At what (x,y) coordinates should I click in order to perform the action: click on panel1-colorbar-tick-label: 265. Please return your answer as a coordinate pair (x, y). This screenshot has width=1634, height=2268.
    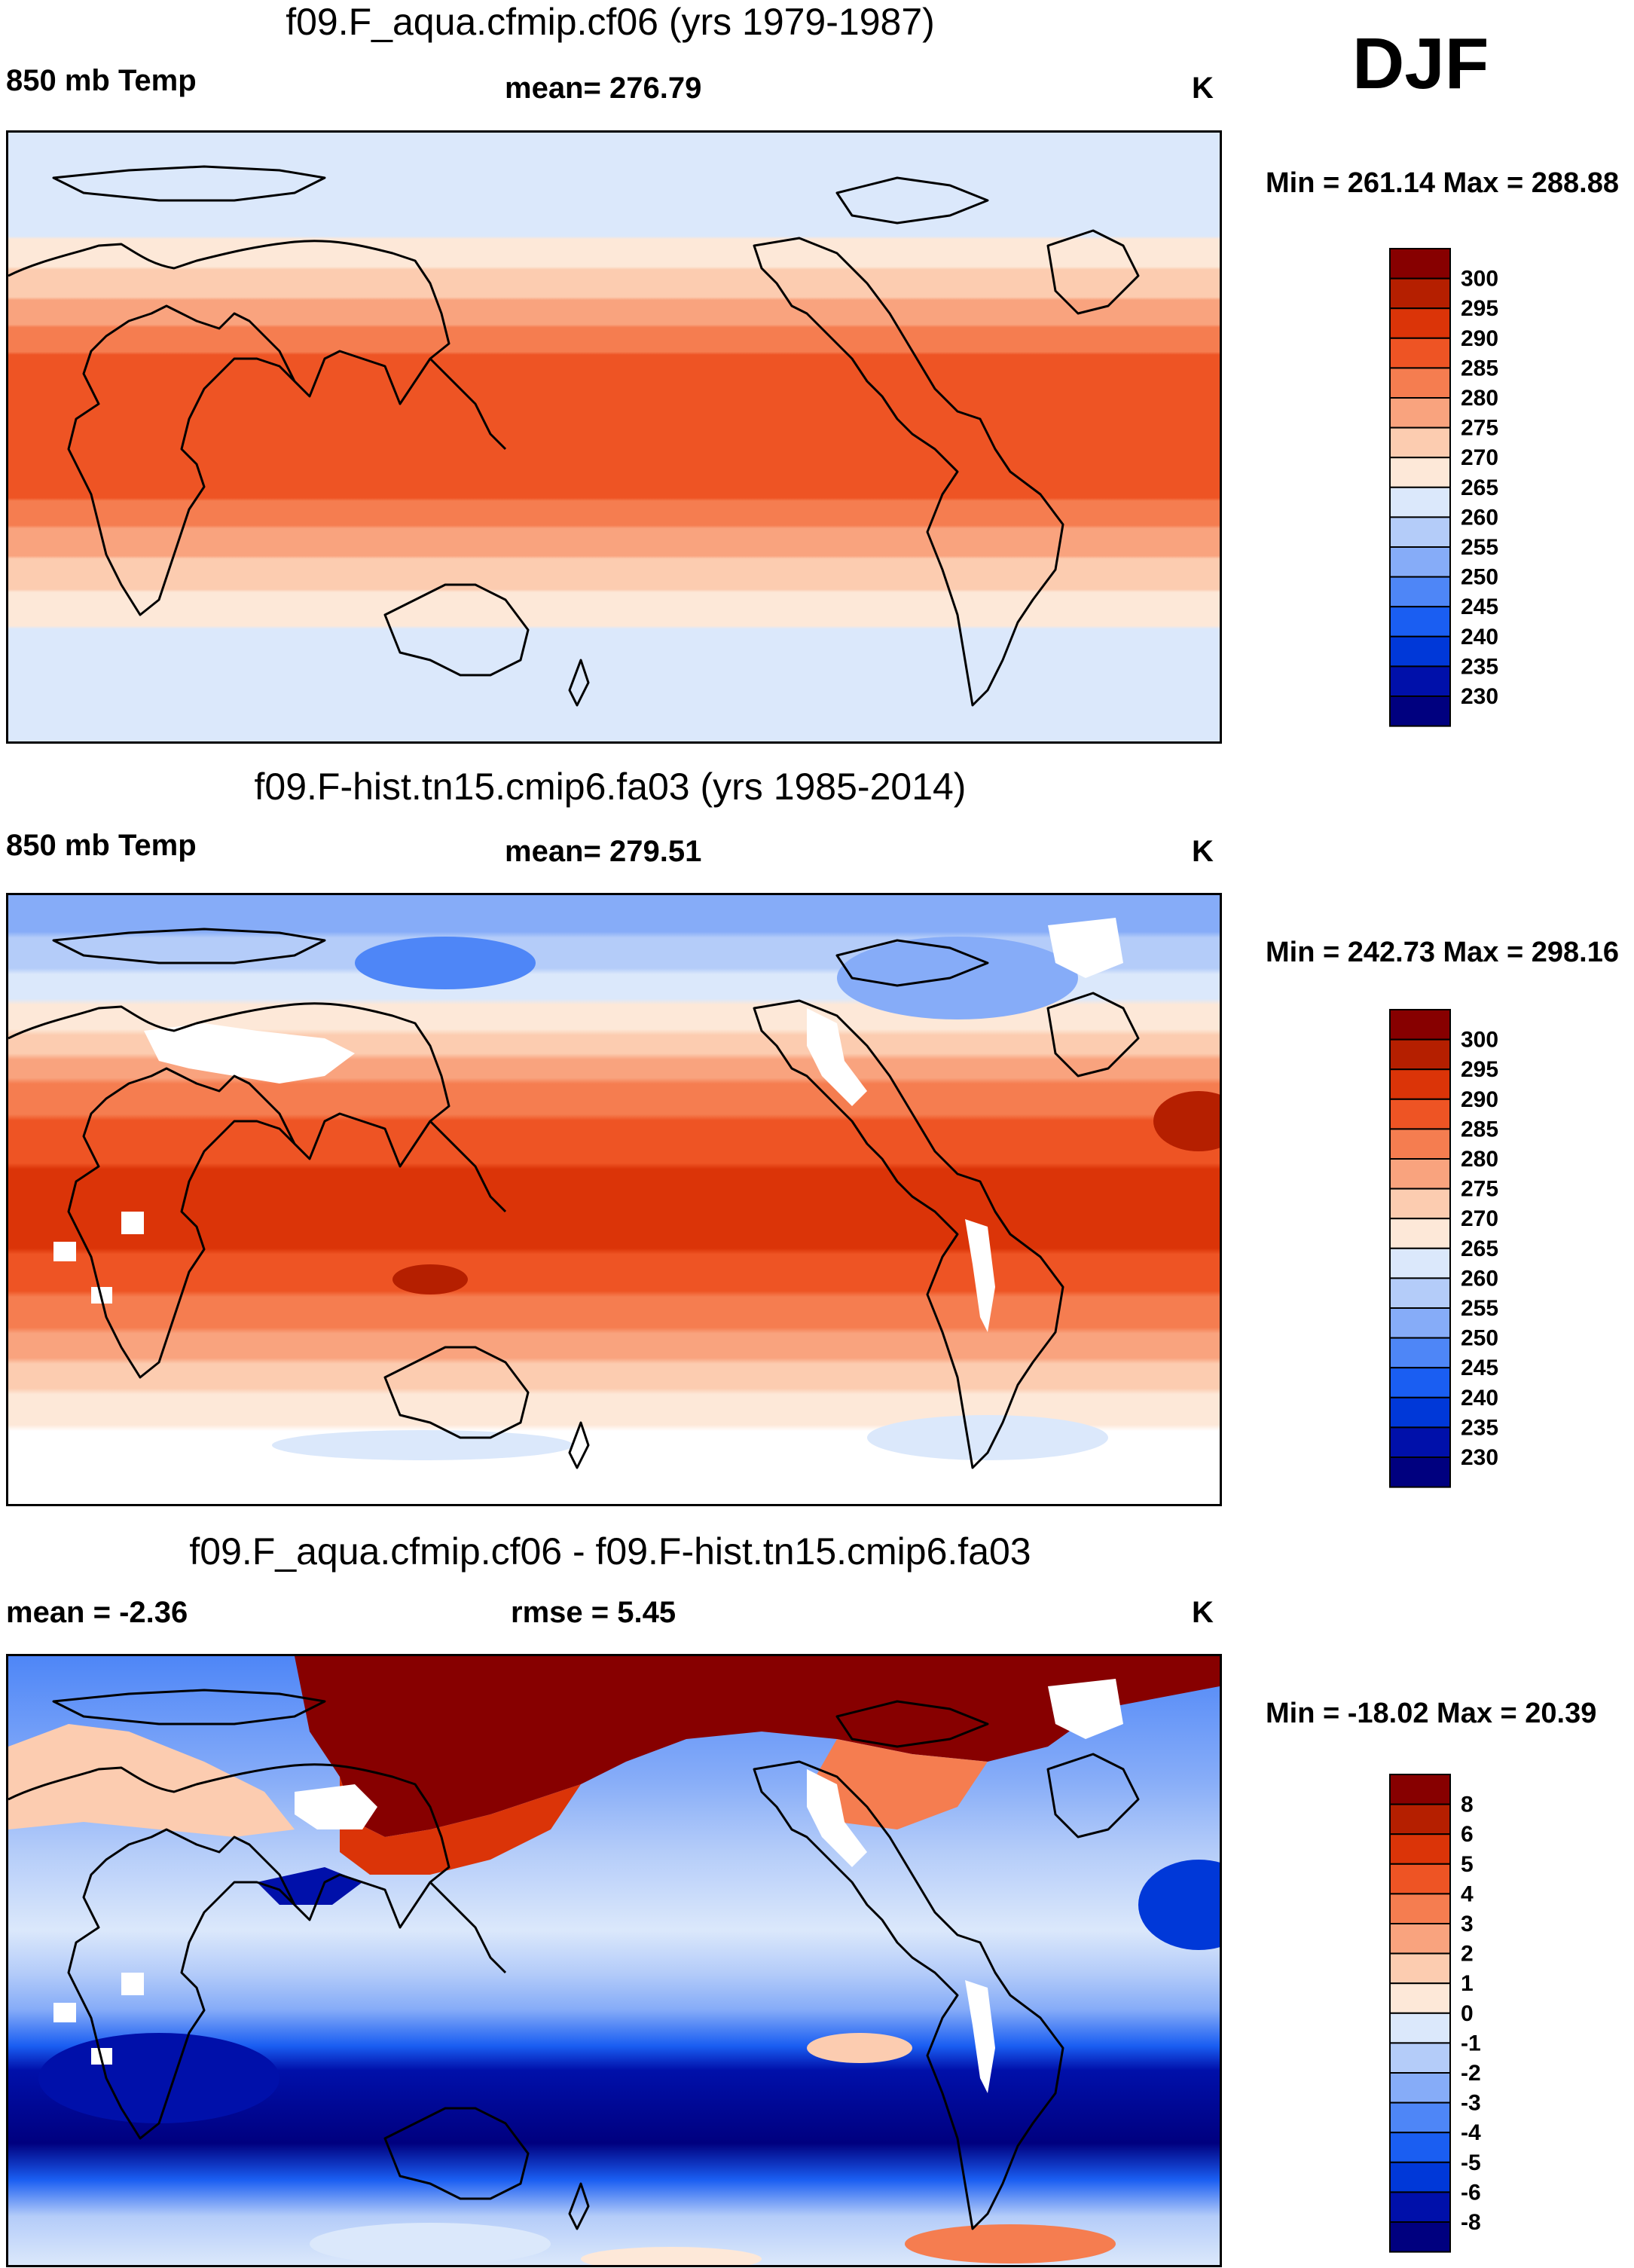
    Looking at the image, I should click on (1479, 487).